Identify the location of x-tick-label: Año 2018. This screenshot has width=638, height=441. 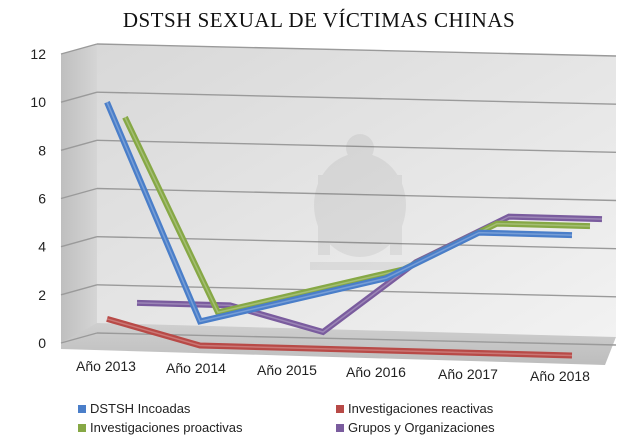
(560, 376).